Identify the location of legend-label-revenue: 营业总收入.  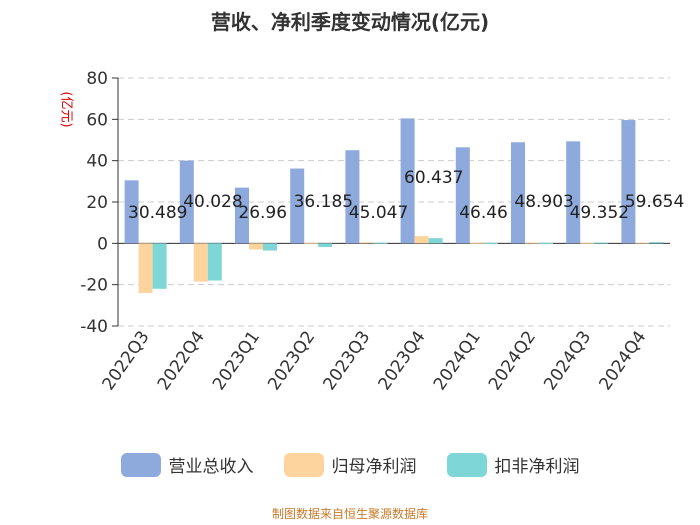
(211, 467).